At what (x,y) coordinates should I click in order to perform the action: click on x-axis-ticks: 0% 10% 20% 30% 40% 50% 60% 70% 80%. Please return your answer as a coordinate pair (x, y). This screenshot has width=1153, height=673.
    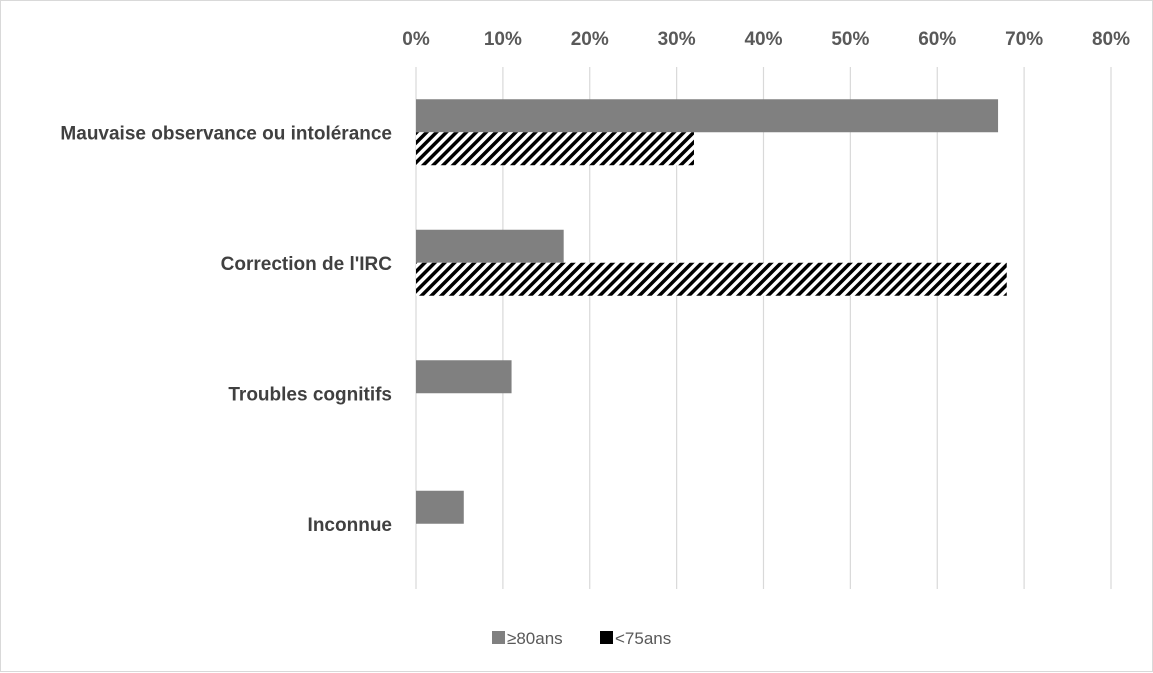
    Looking at the image, I should click on (766, 39).